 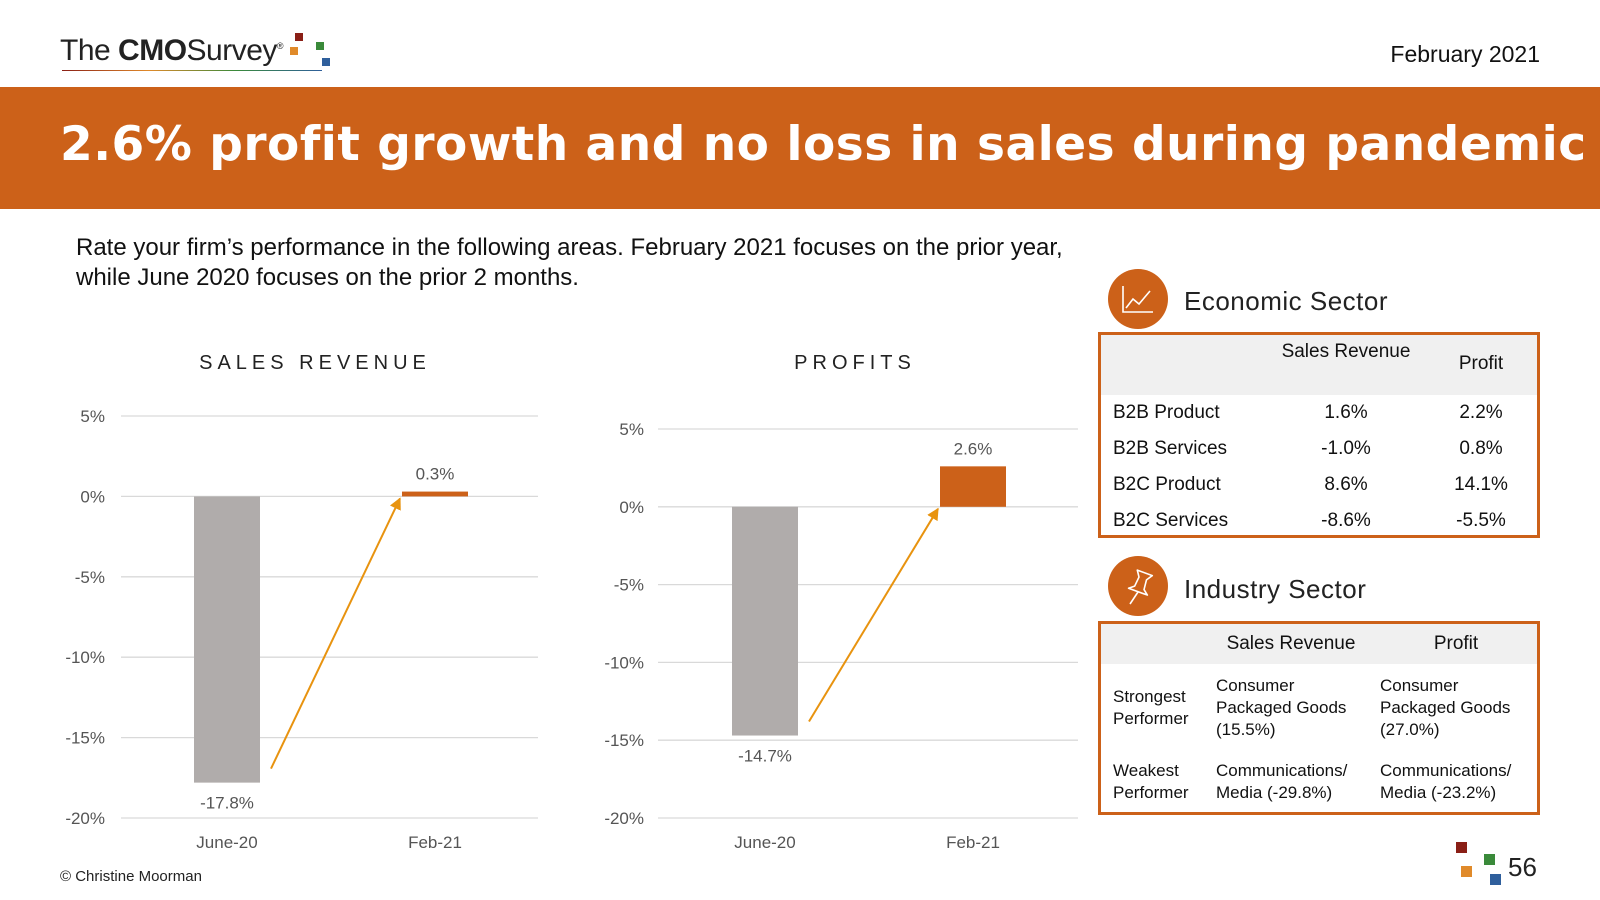 What do you see at coordinates (1481, 448) in the screenshot?
I see `row-profit: 0.8%` at bounding box center [1481, 448].